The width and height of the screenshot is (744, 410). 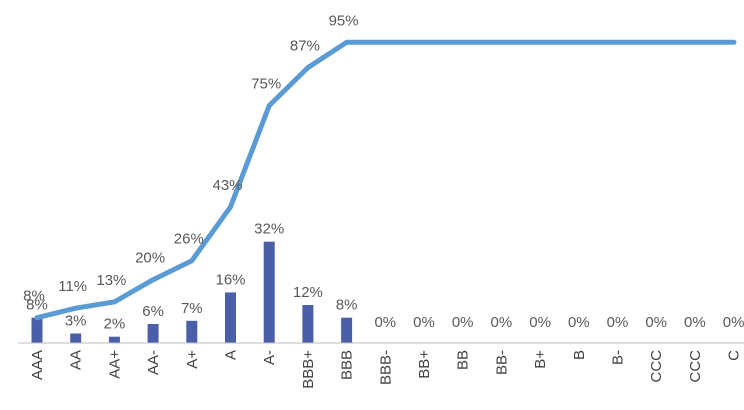 What do you see at coordinates (618, 357) in the screenshot?
I see `x-tick-label: B-` at bounding box center [618, 357].